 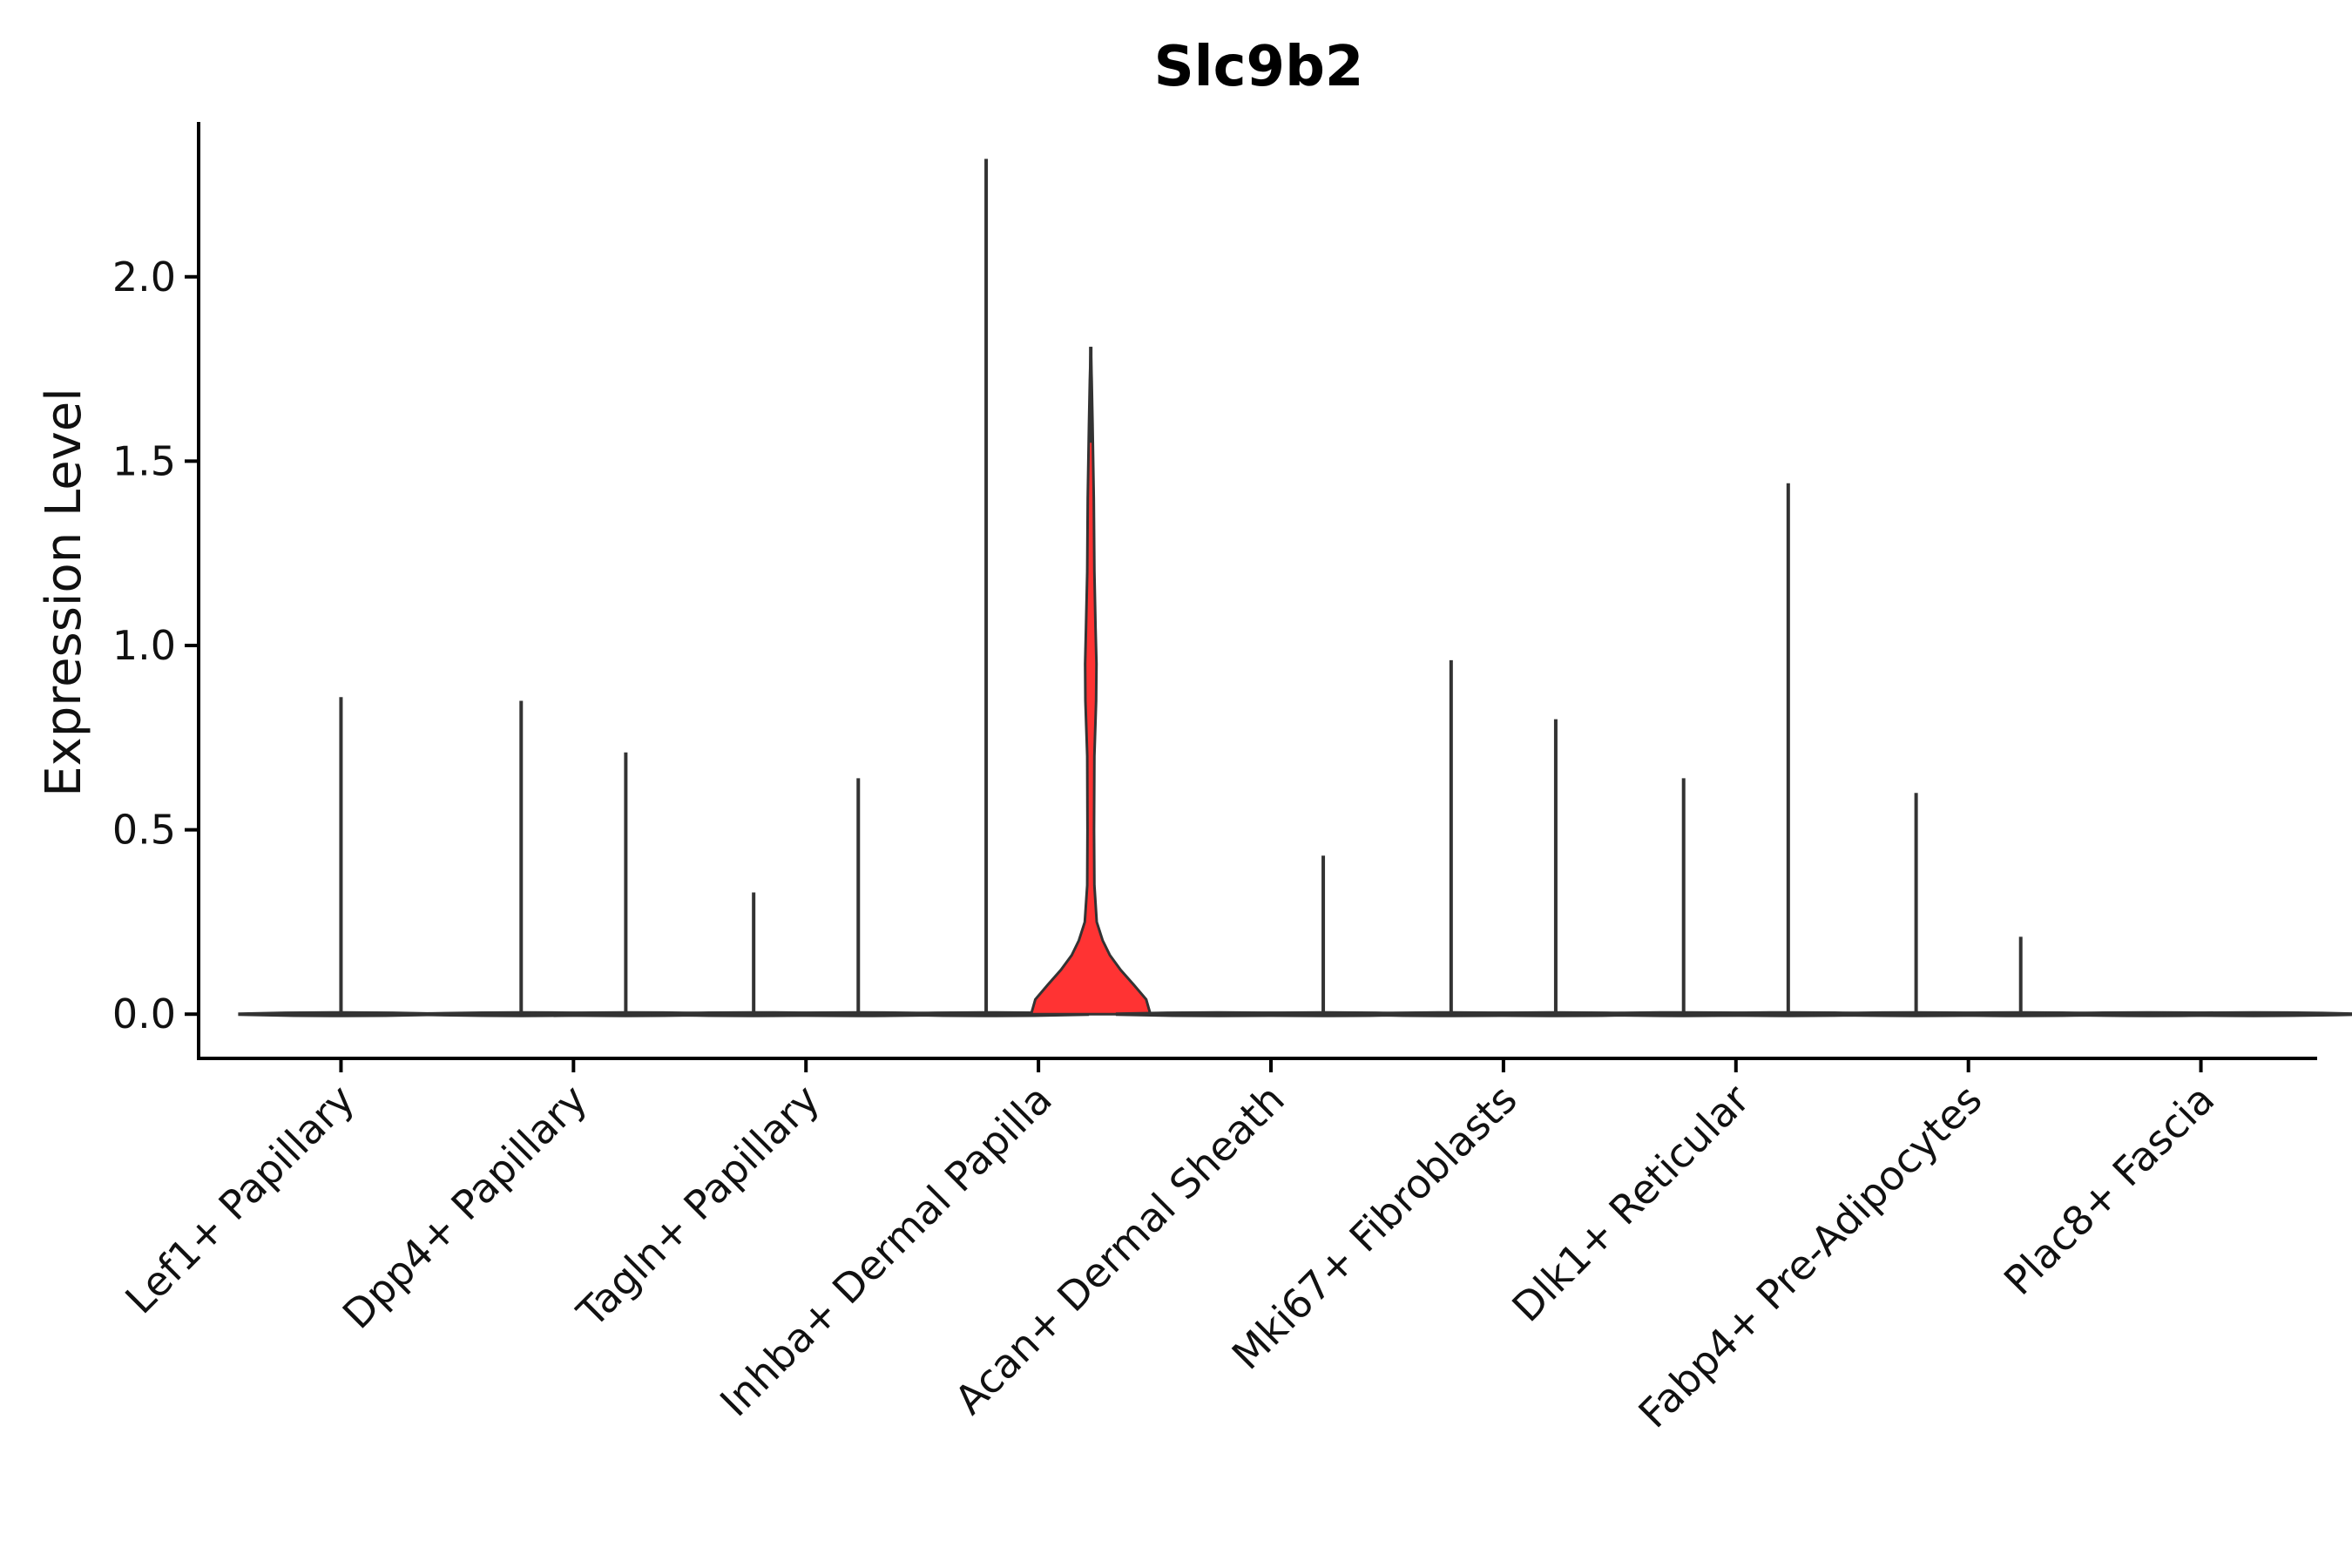 What do you see at coordinates (240, 1199) in the screenshot?
I see `x-tick-label: Lef1+ Papillary` at bounding box center [240, 1199].